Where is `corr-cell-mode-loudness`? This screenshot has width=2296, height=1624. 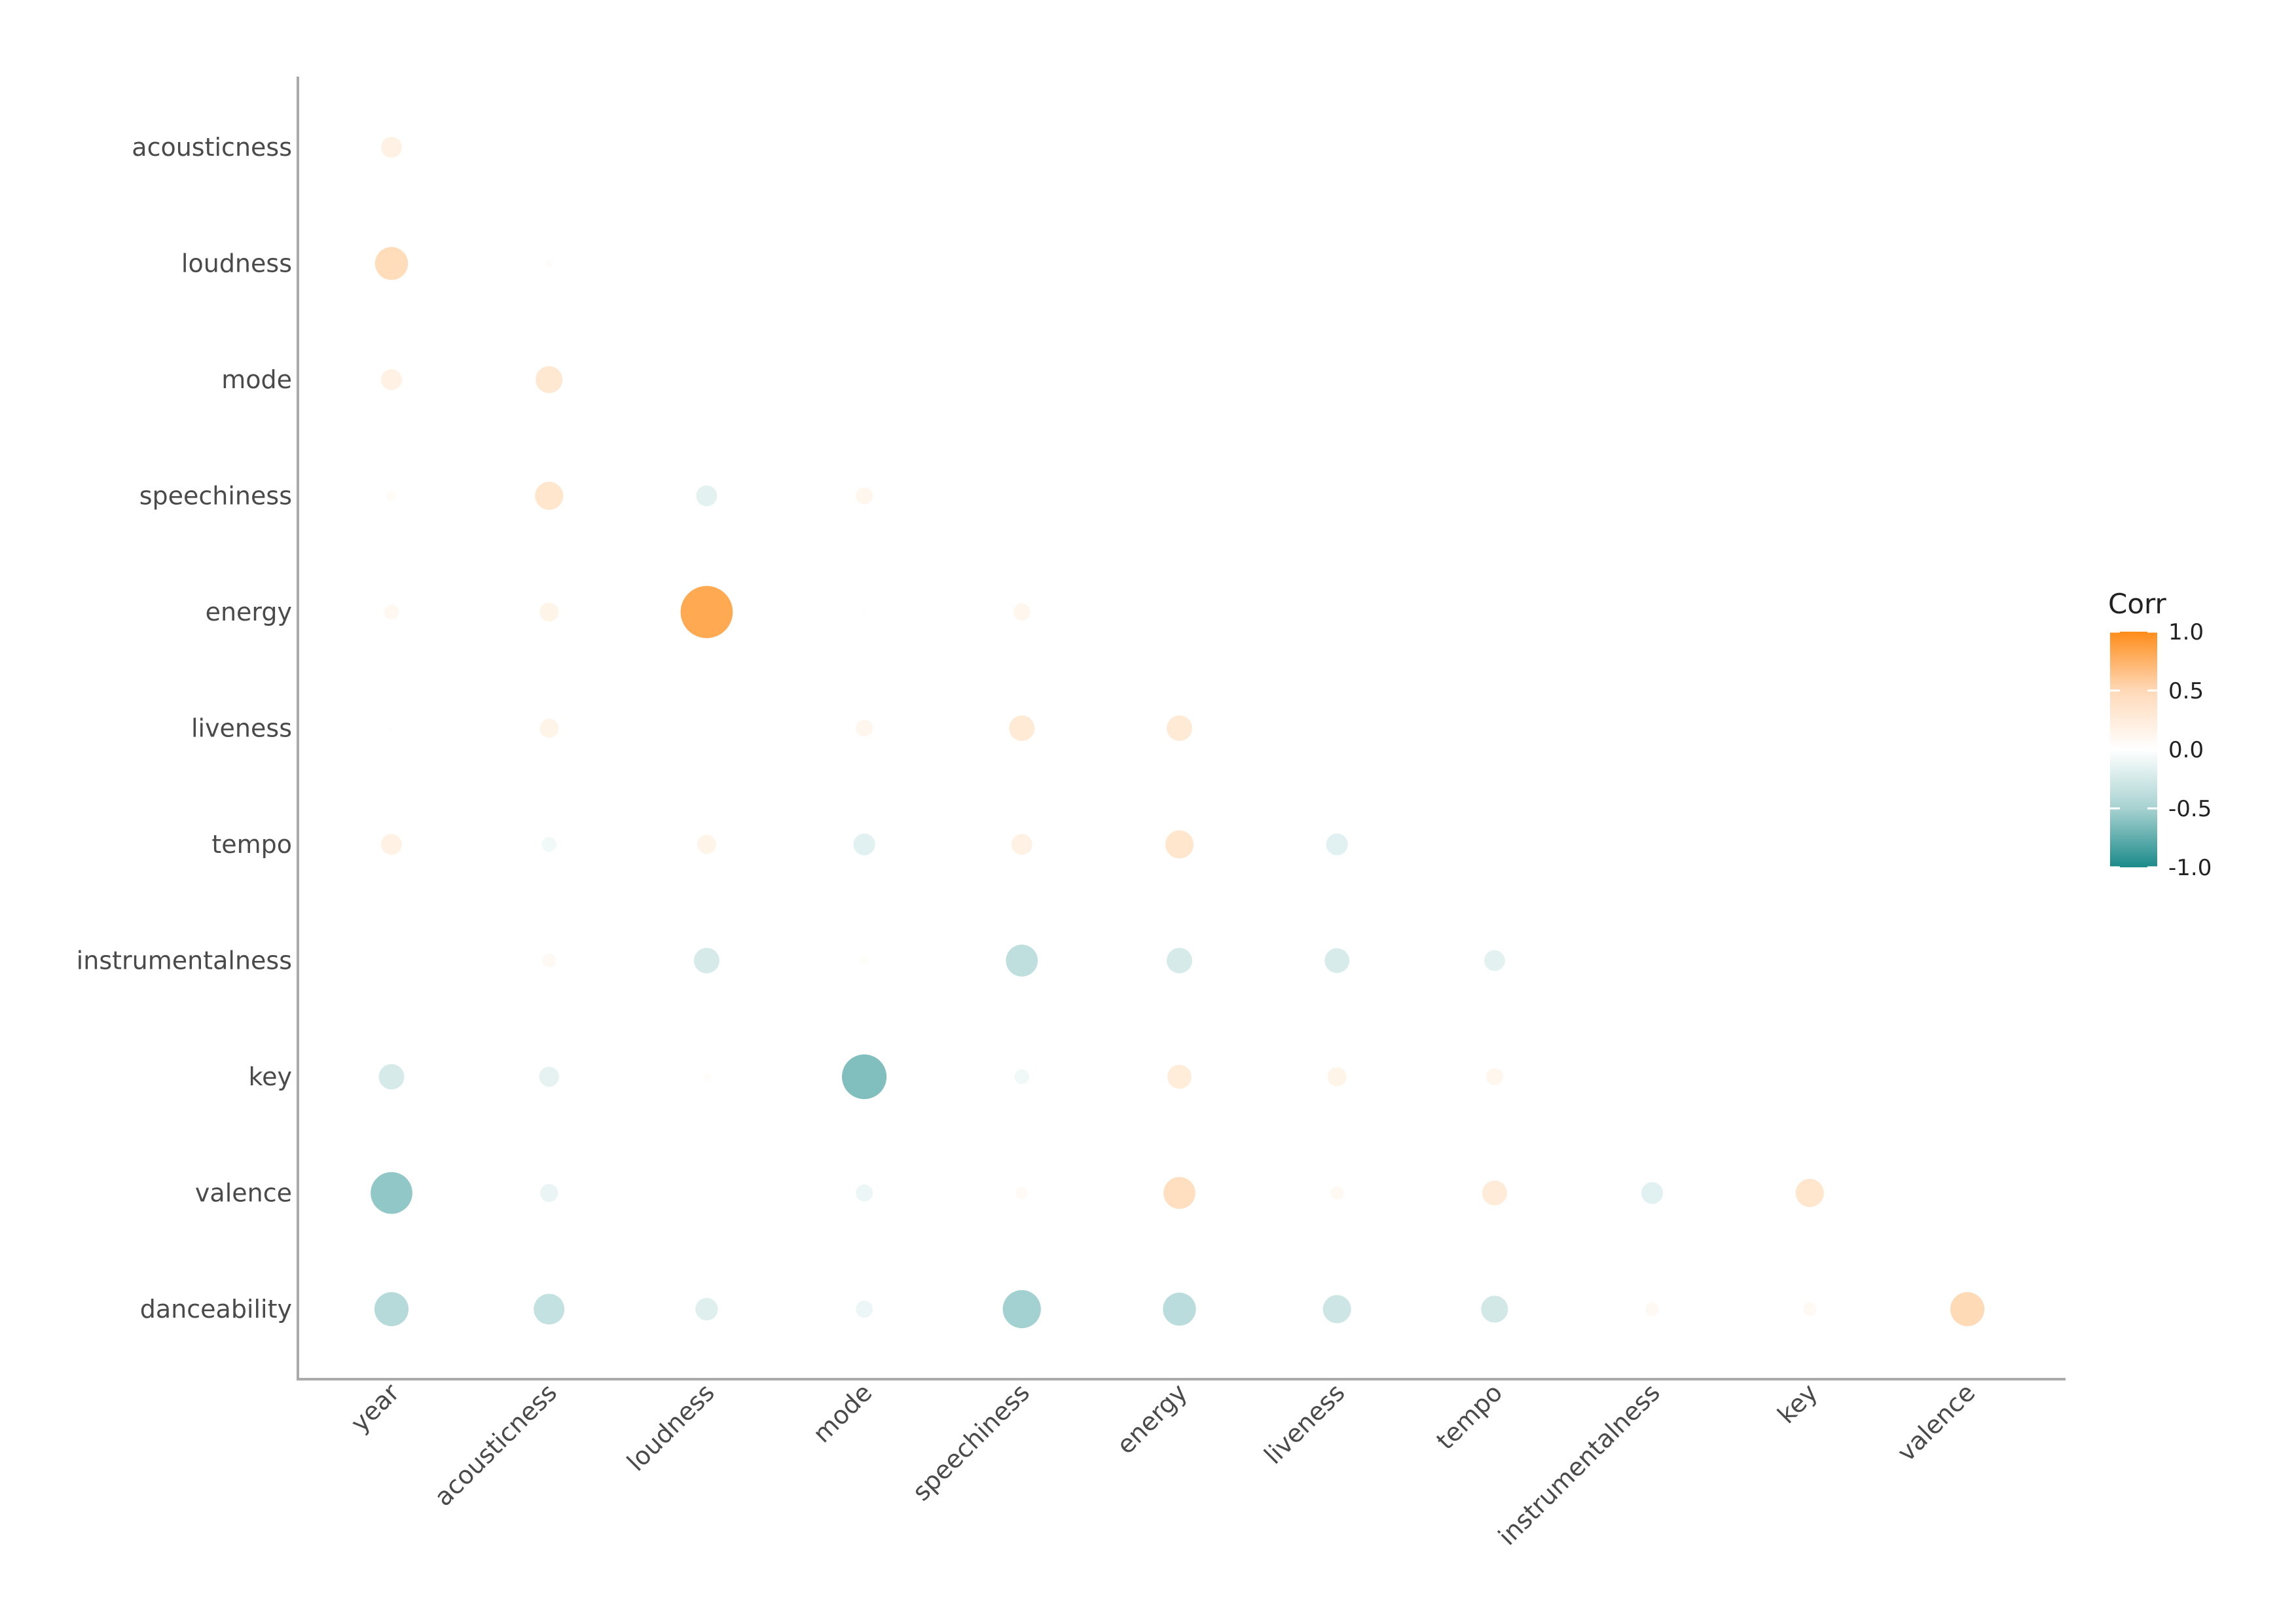
corr-cell-mode-loudness is located at coordinates (707, 379).